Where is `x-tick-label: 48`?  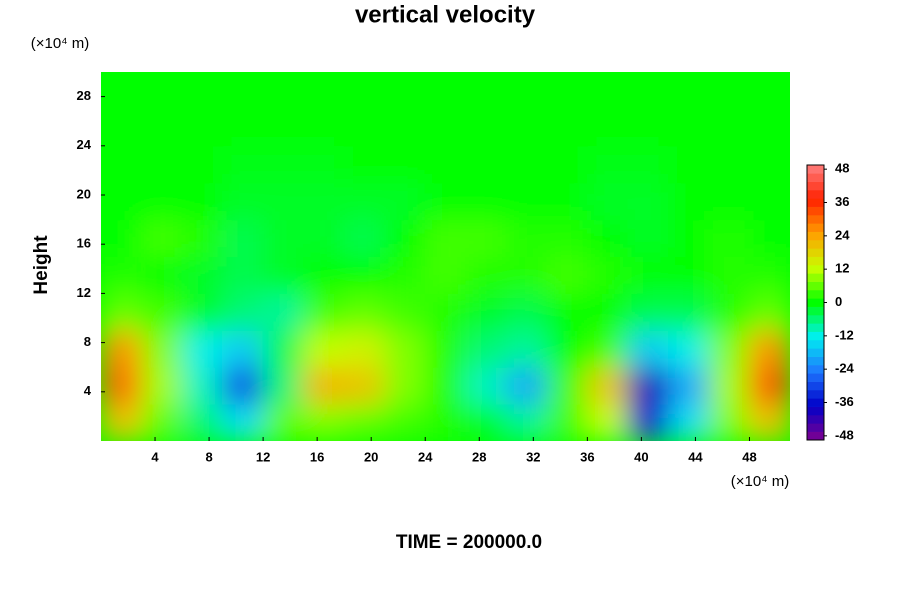
x-tick-label: 48 is located at coordinates (749, 456).